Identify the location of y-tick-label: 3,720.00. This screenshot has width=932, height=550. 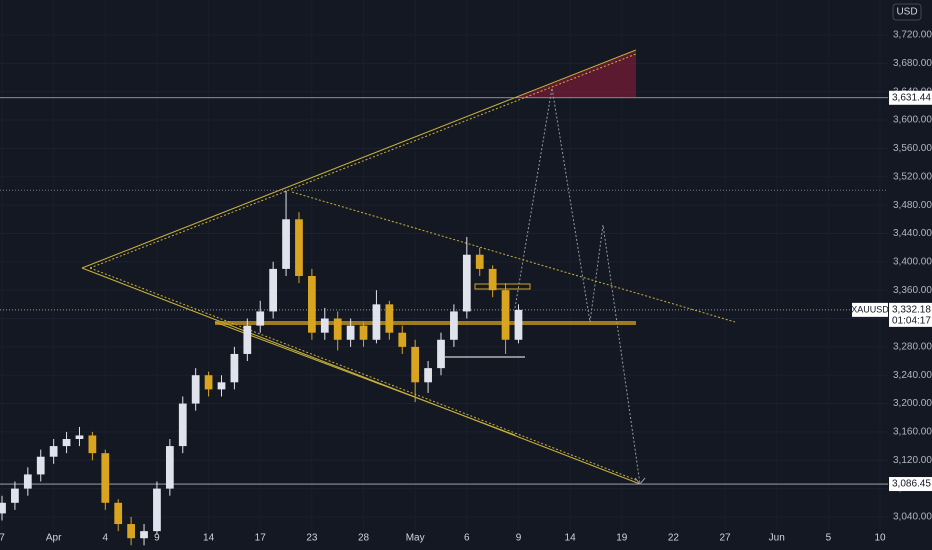
(912, 35).